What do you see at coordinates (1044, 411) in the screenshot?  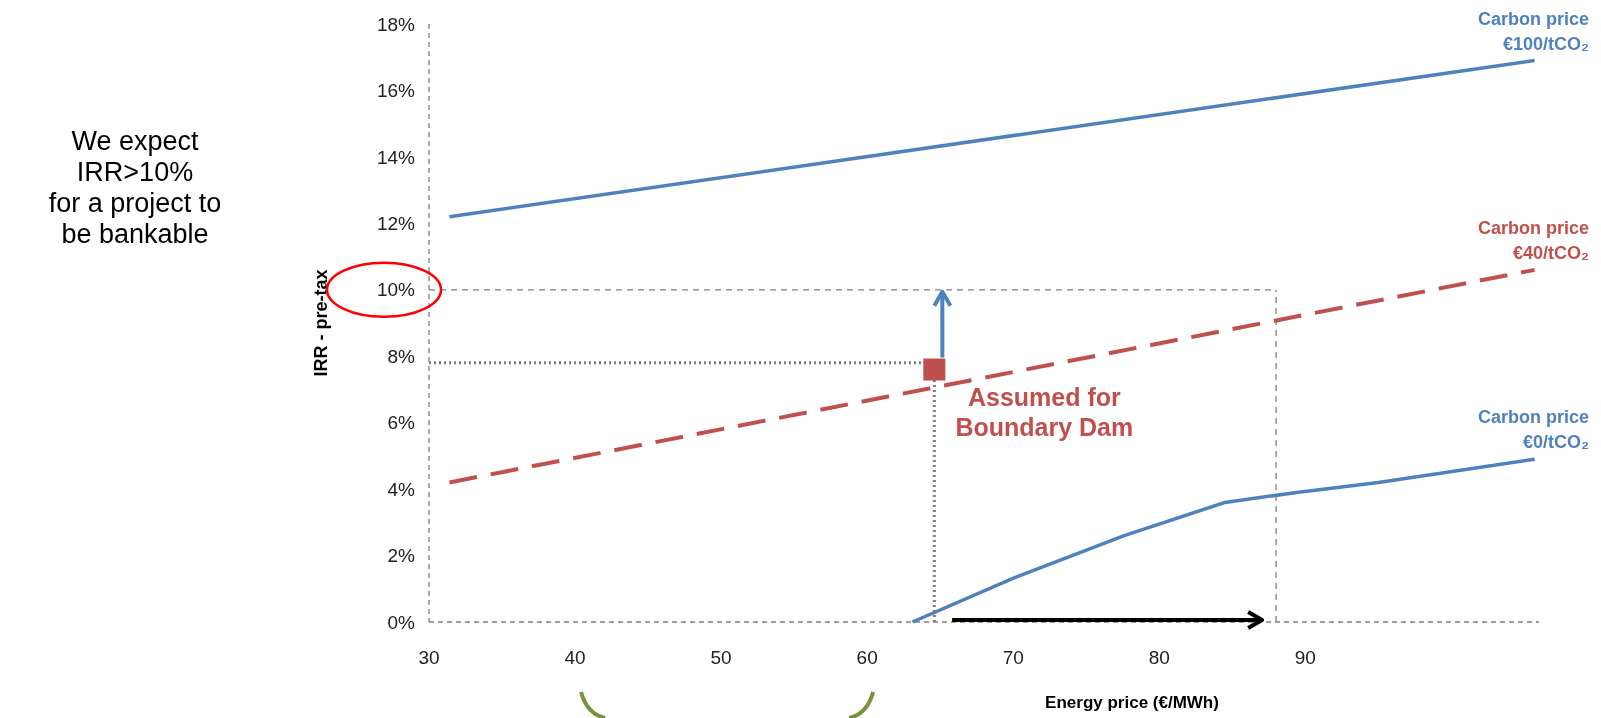 I see `annotation: Assumed for Boundary Dam` at bounding box center [1044, 411].